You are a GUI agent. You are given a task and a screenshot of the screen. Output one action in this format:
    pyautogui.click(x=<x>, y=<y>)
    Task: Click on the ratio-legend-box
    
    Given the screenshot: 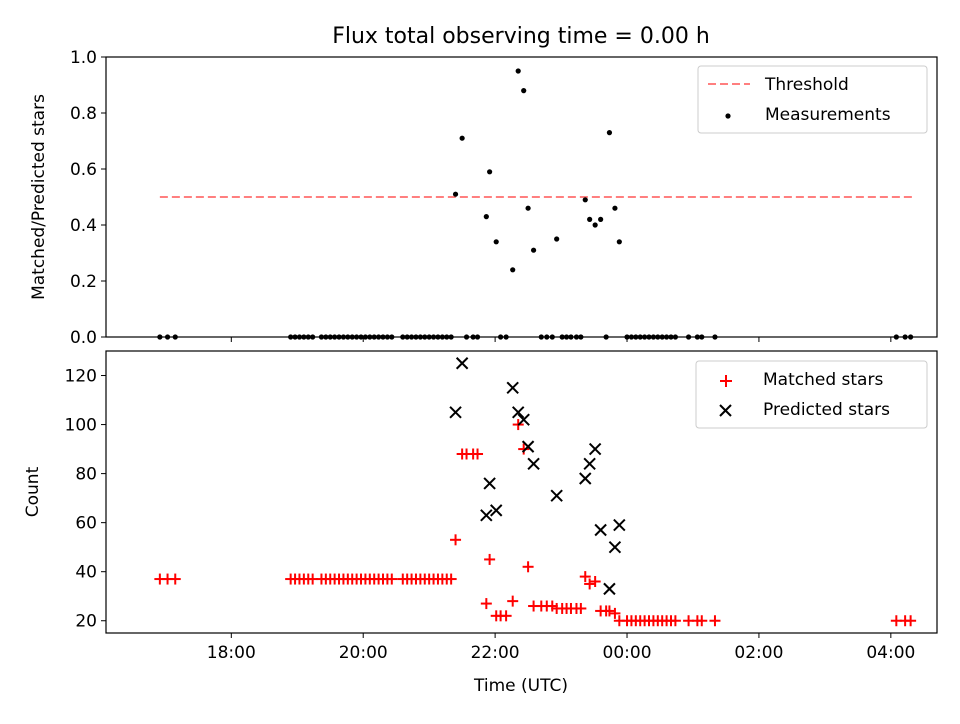 What is the action you would take?
    pyautogui.click(x=812, y=99)
    